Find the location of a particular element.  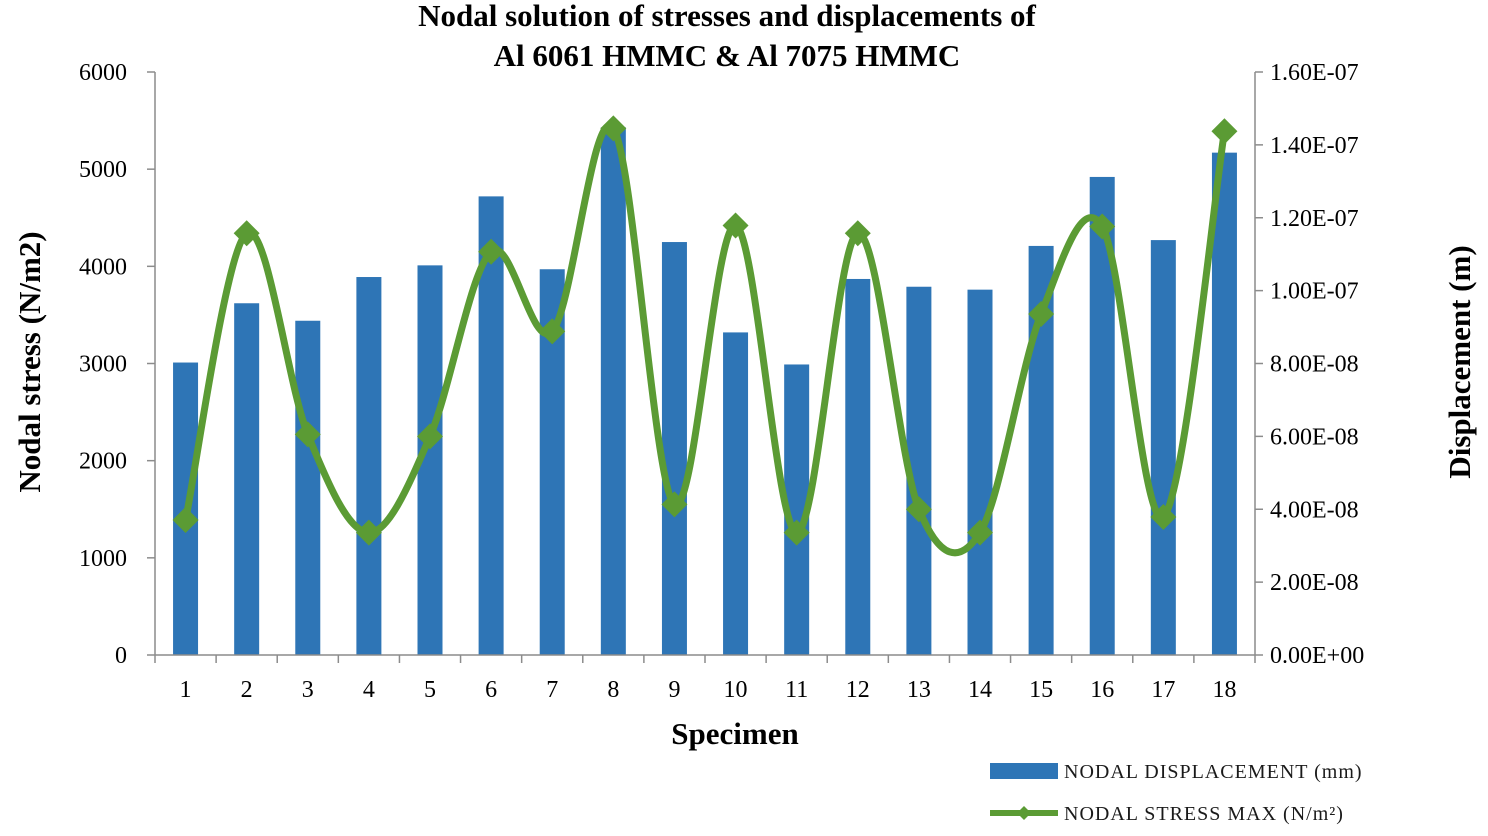

legend-marker-stress is located at coordinates (1024, 813).